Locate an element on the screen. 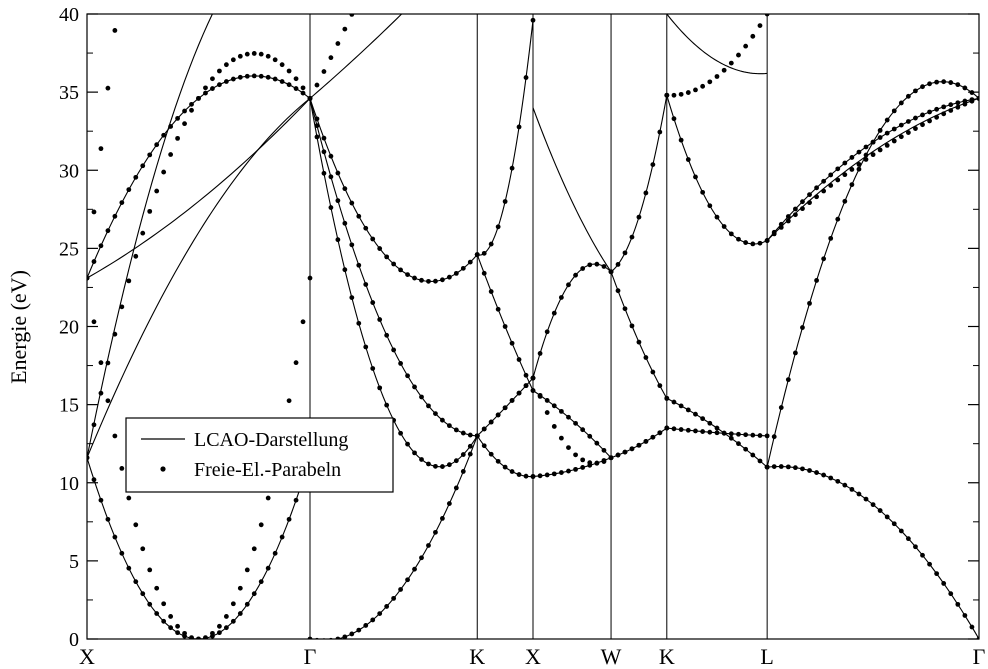  y-tick-label: 20 is located at coordinates (69, 328).